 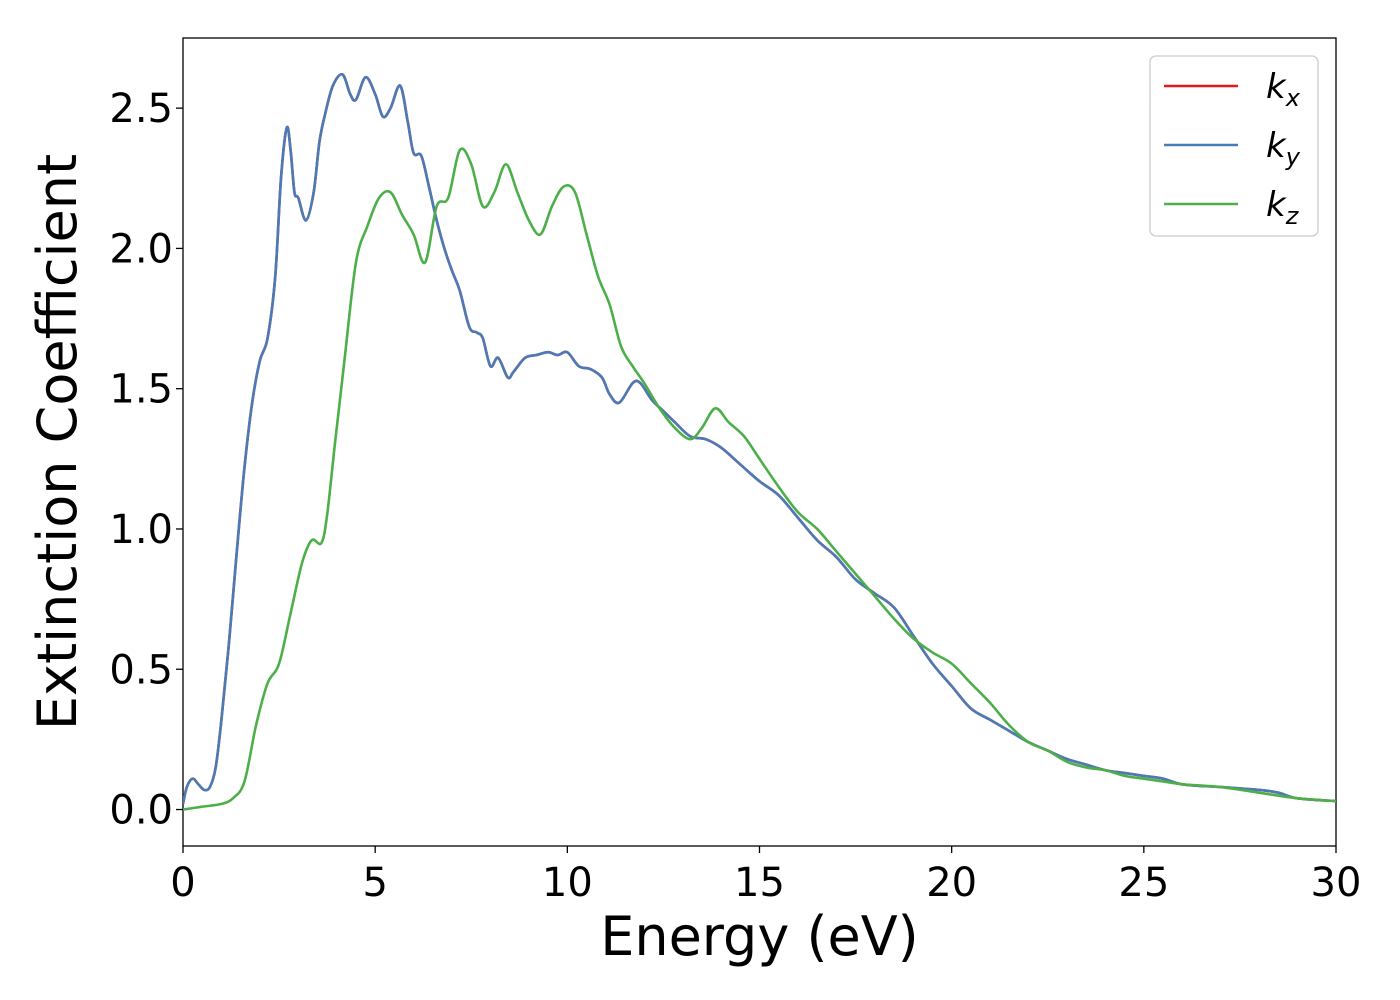 What do you see at coordinates (1143, 883) in the screenshot?
I see `x-tick-label: 25` at bounding box center [1143, 883].